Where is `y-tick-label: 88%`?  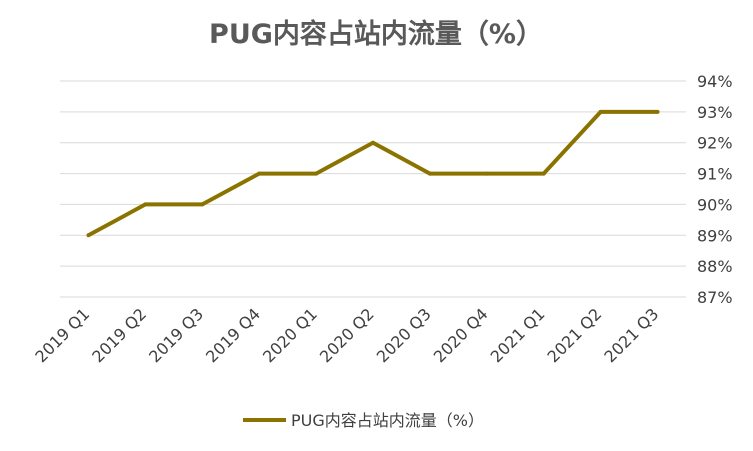 y-tick-label: 88% is located at coordinates (715, 266).